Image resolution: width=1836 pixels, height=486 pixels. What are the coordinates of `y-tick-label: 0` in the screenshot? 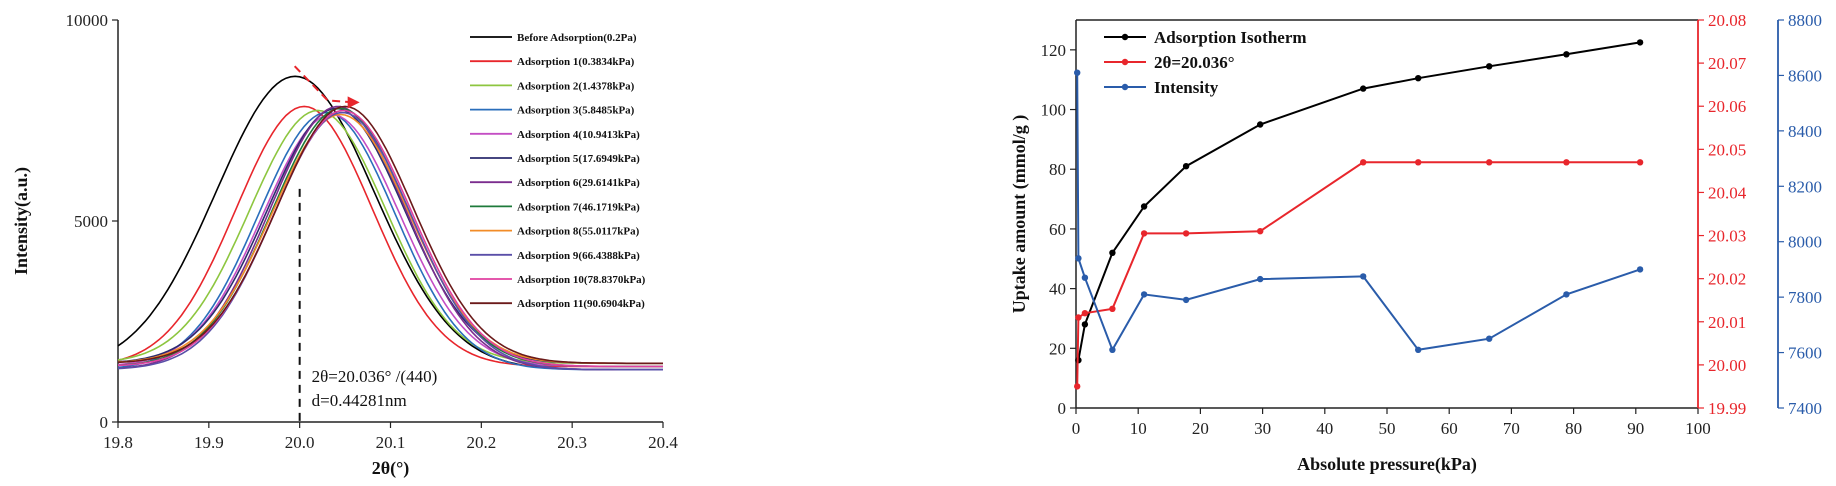 It's located at (104, 422).